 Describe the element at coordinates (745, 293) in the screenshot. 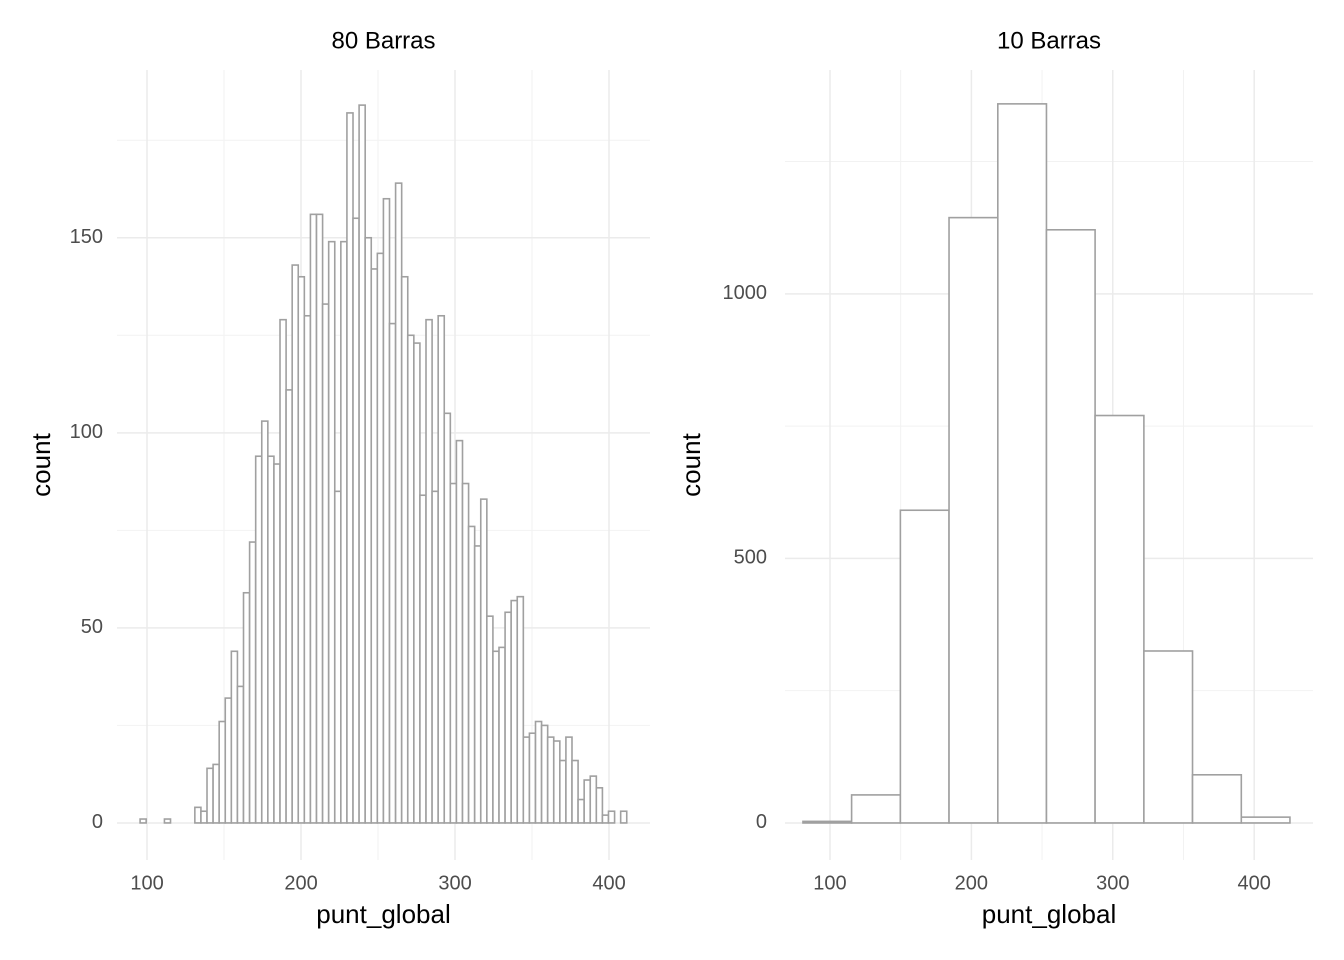

I see `y-tick-label: 1000` at that location.